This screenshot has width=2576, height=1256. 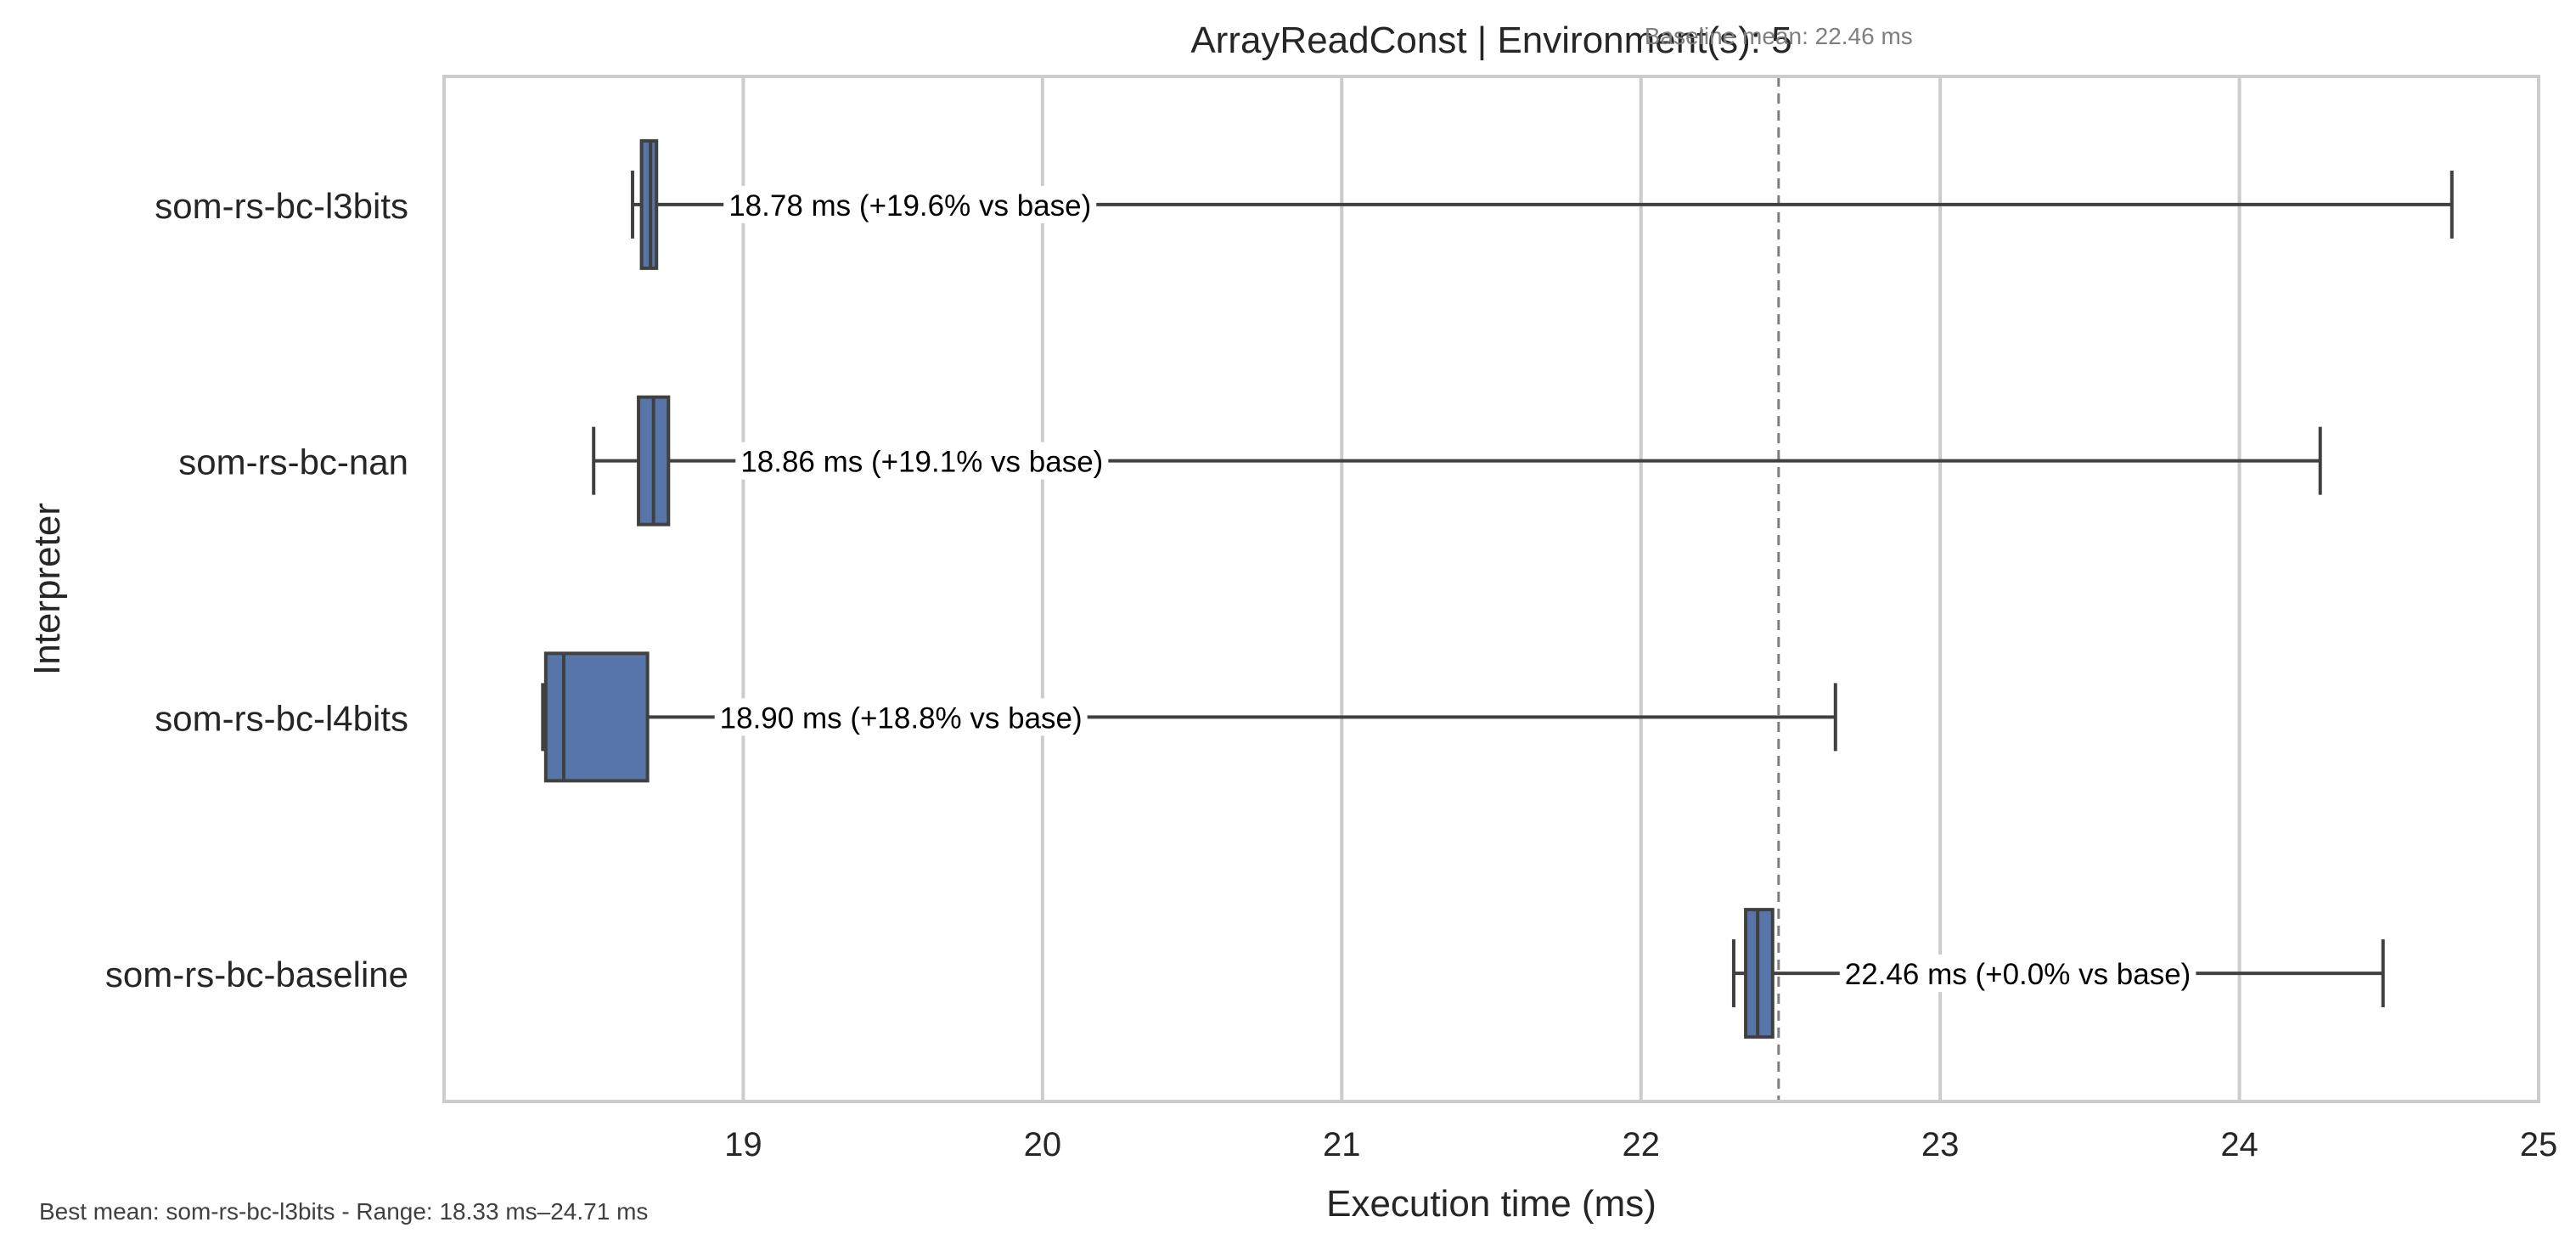 What do you see at coordinates (47, 589) in the screenshot?
I see `y-axis-label: Interpreter` at bounding box center [47, 589].